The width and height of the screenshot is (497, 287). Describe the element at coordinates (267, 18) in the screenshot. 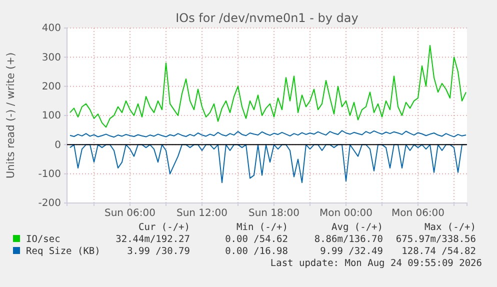

I see `chart-title: IOs for /dev/nvme0n1 - by day` at that location.